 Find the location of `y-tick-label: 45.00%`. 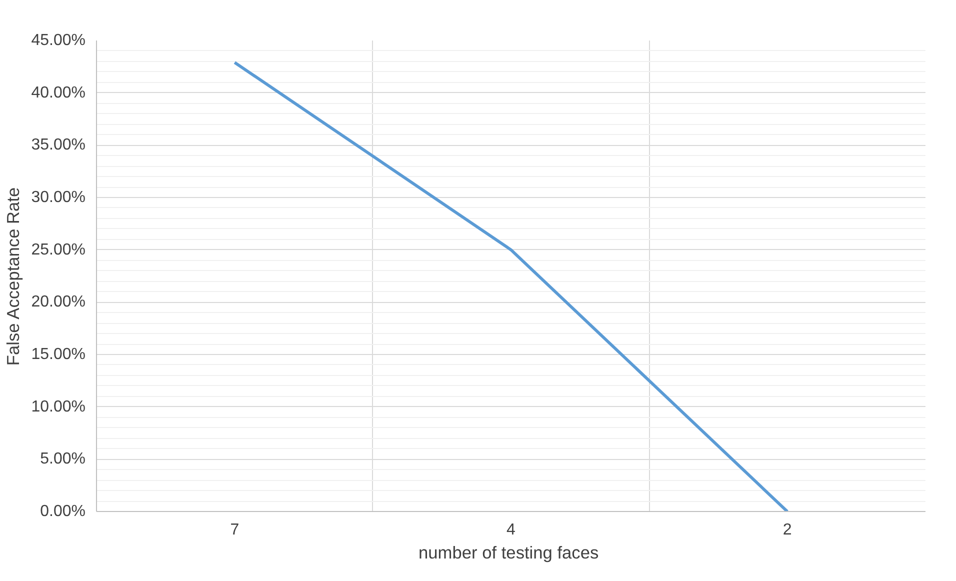

y-tick-label: 45.00% is located at coordinates (58, 40).